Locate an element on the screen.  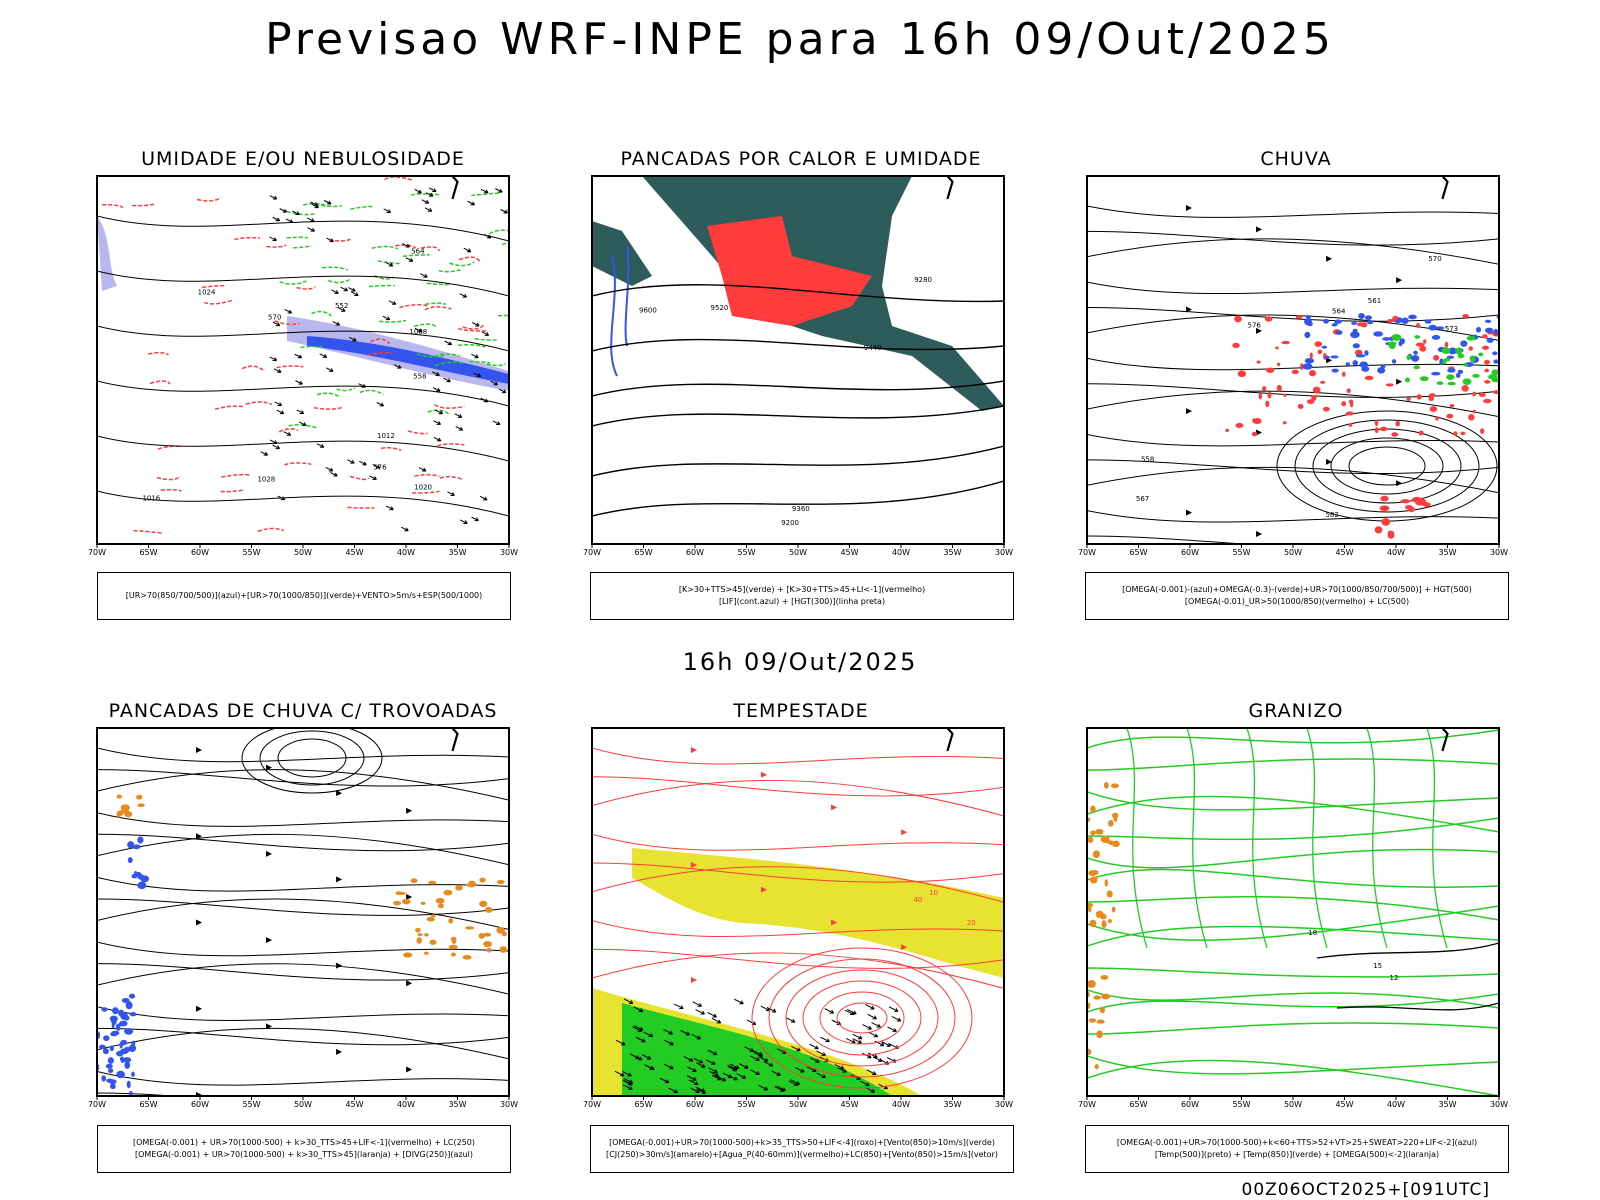
panel-3-title: CHUVA is located at coordinates (1296, 159).